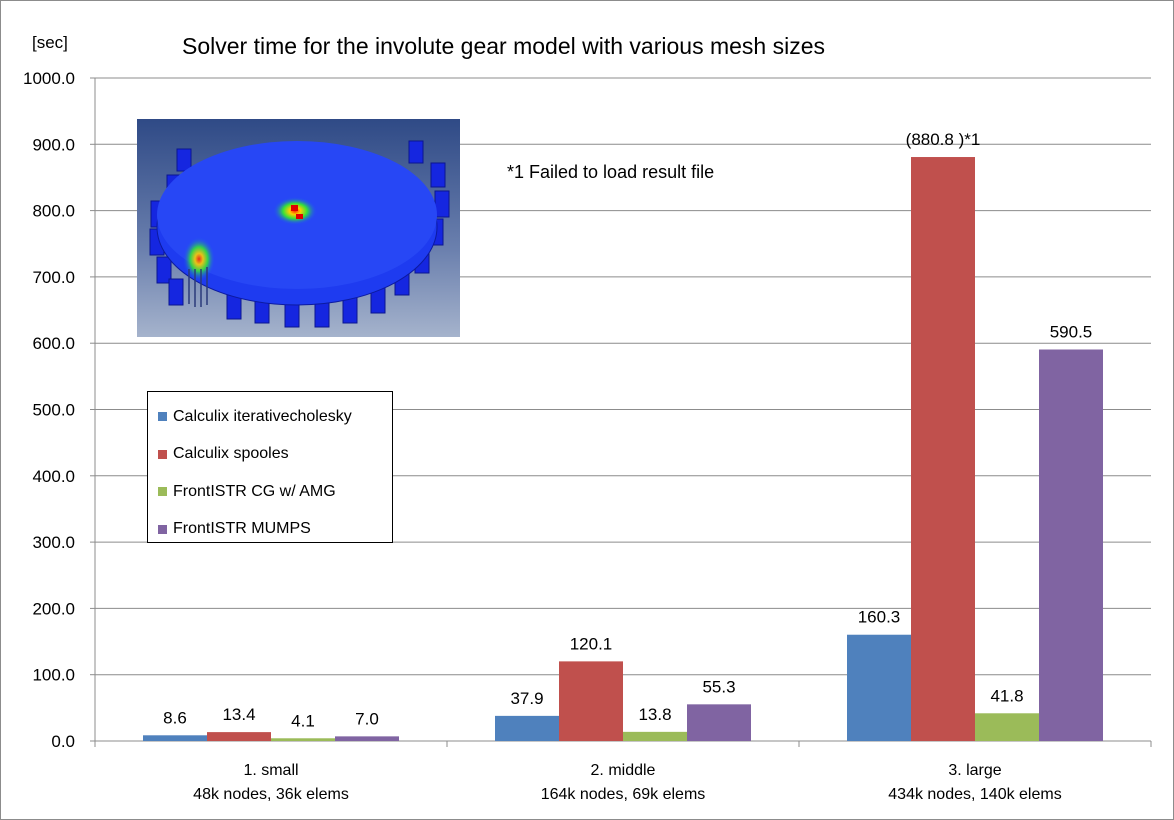 The height and width of the screenshot is (820, 1174). Describe the element at coordinates (526, 698) in the screenshot. I see `data-label: 37.9` at that location.